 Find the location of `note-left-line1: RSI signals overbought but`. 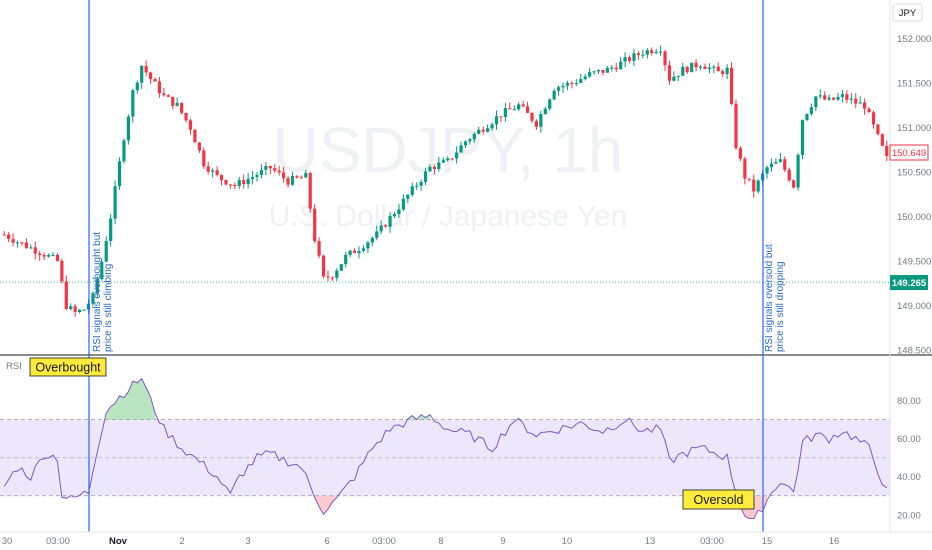

note-left-line1: RSI signals overbought but is located at coordinates (97, 292).